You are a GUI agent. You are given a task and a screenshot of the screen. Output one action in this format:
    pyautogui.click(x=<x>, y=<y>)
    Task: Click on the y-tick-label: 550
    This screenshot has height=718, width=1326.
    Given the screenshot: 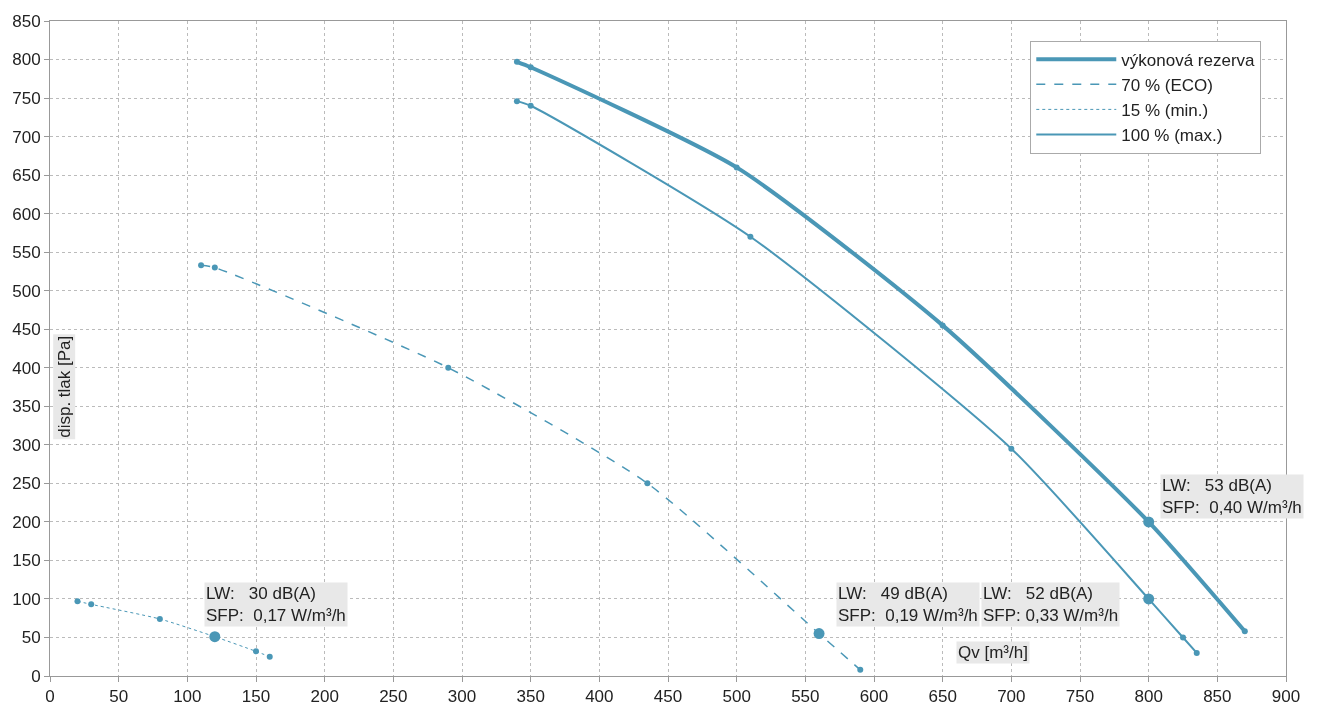 What is the action you would take?
    pyautogui.click(x=26, y=253)
    